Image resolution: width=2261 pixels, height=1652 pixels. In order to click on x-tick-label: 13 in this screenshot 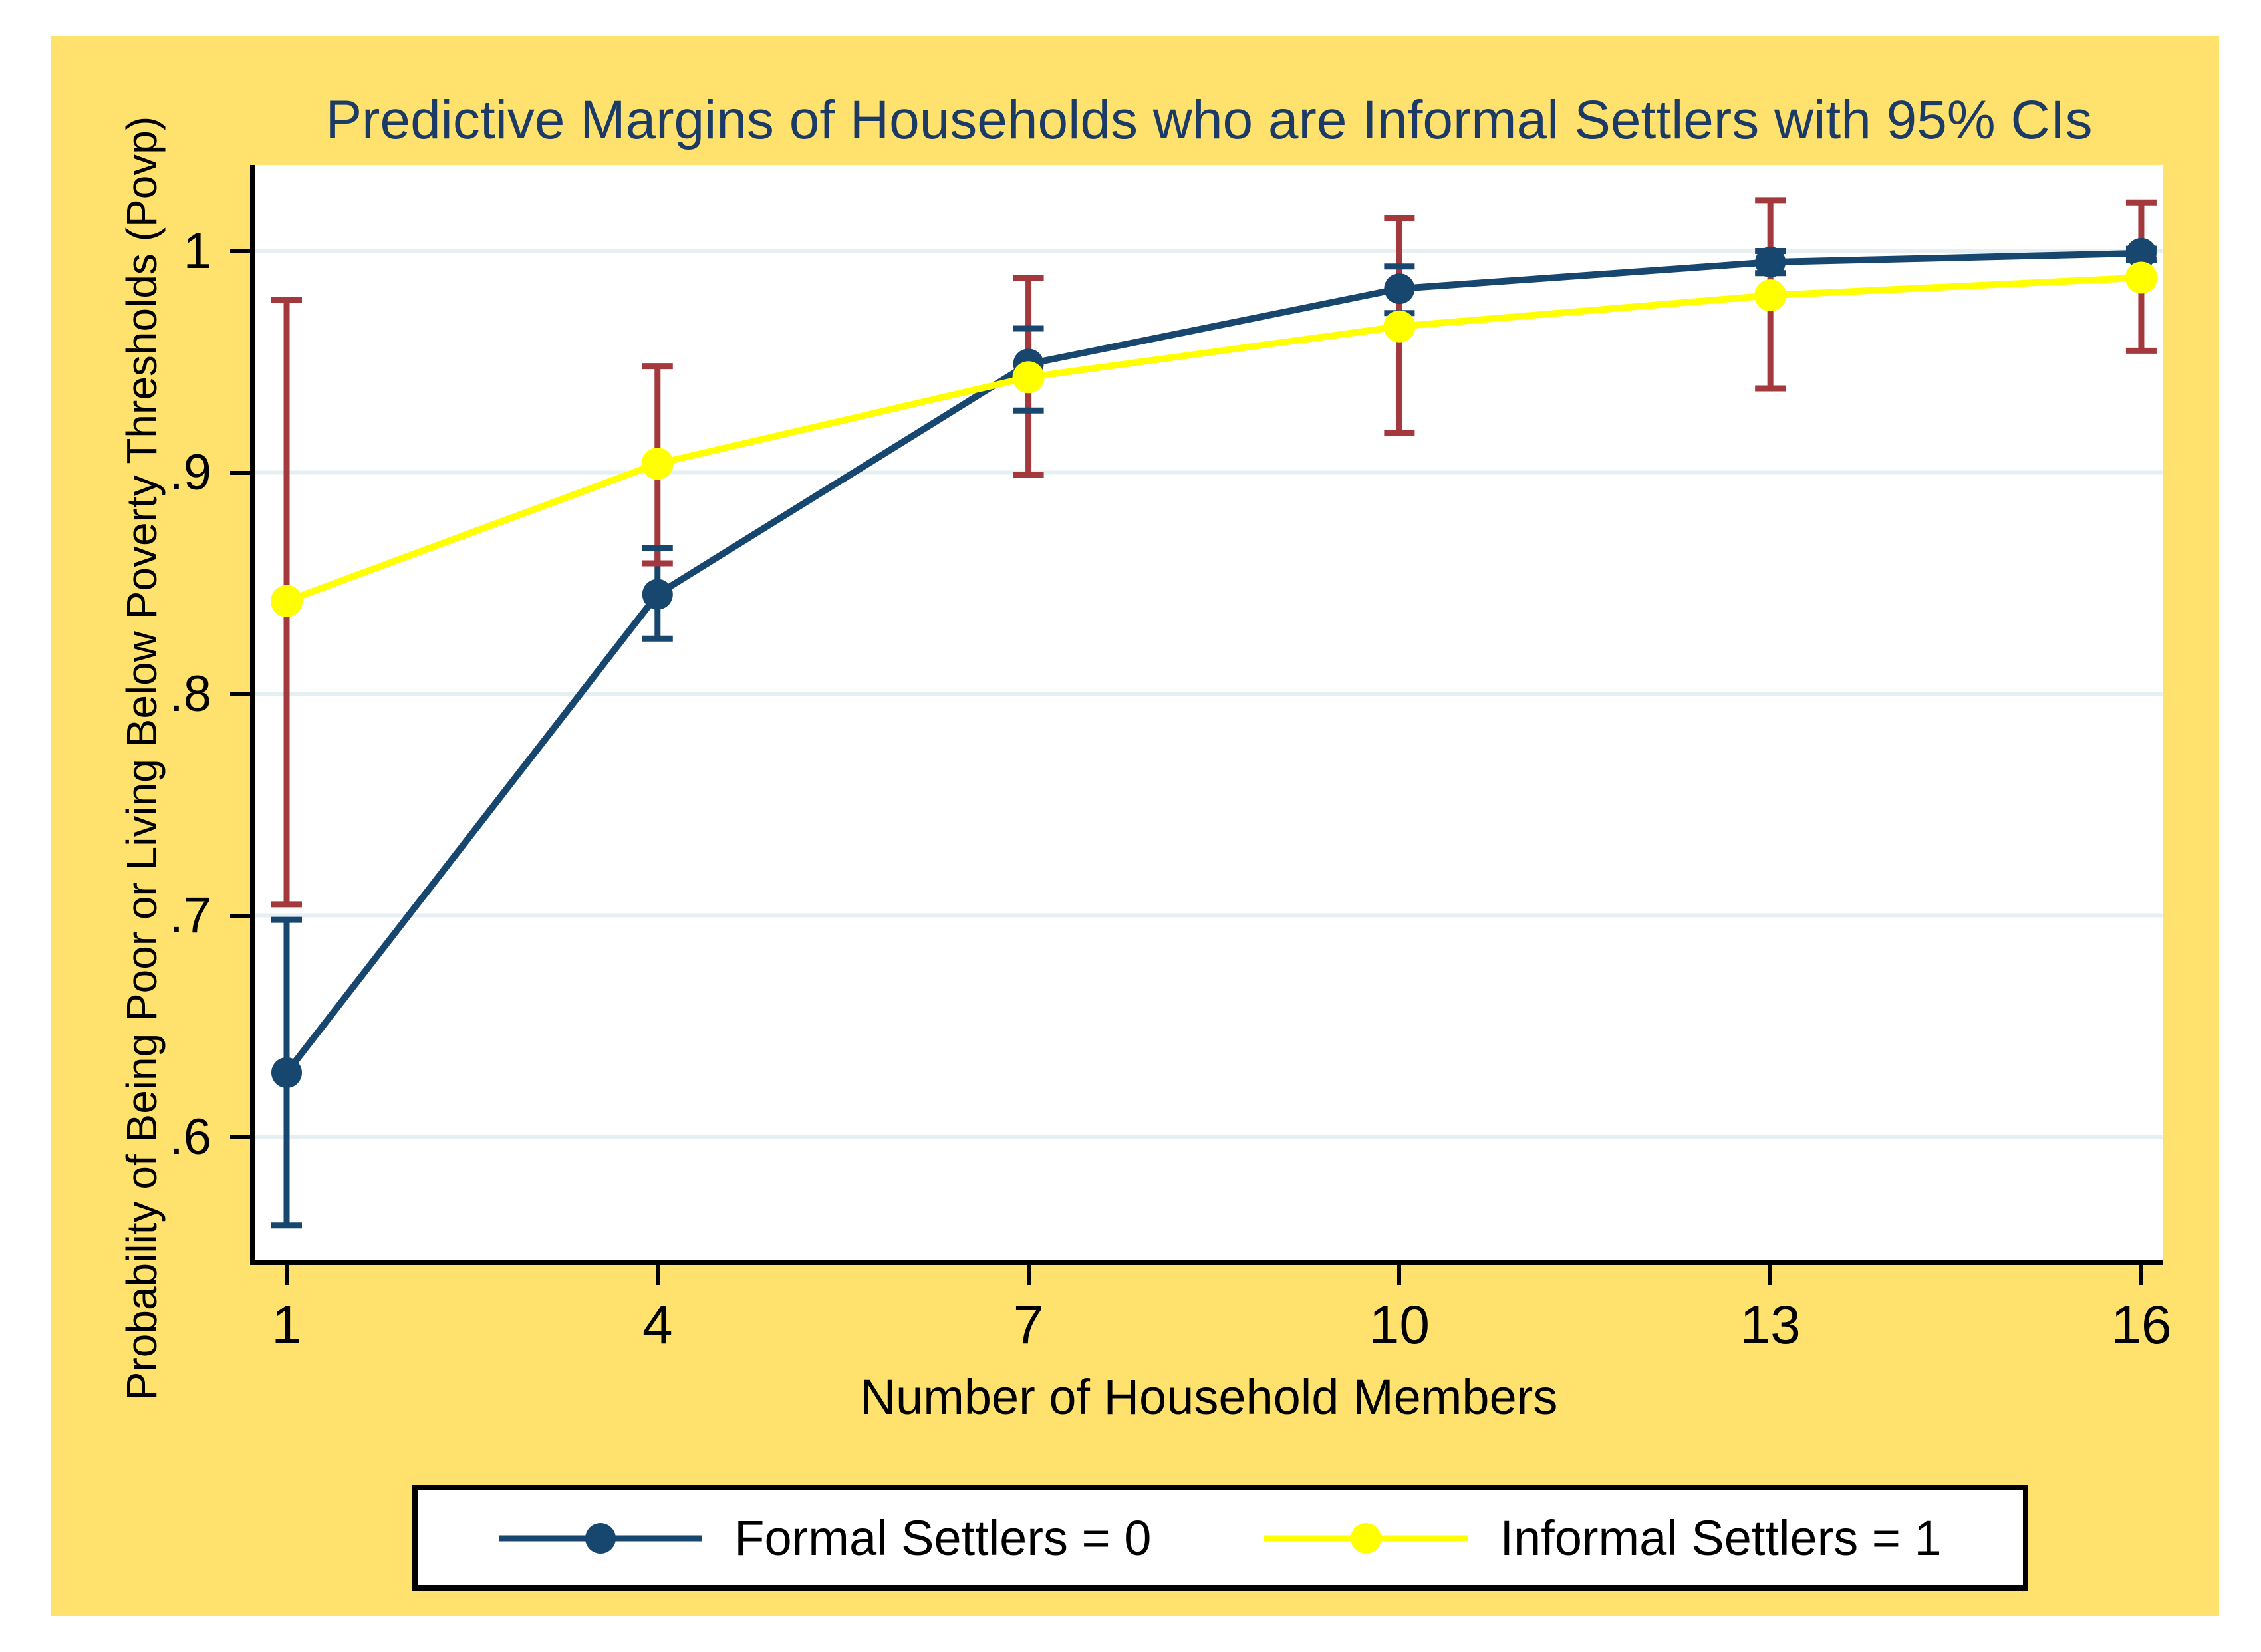, I will do `click(1770, 1325)`.